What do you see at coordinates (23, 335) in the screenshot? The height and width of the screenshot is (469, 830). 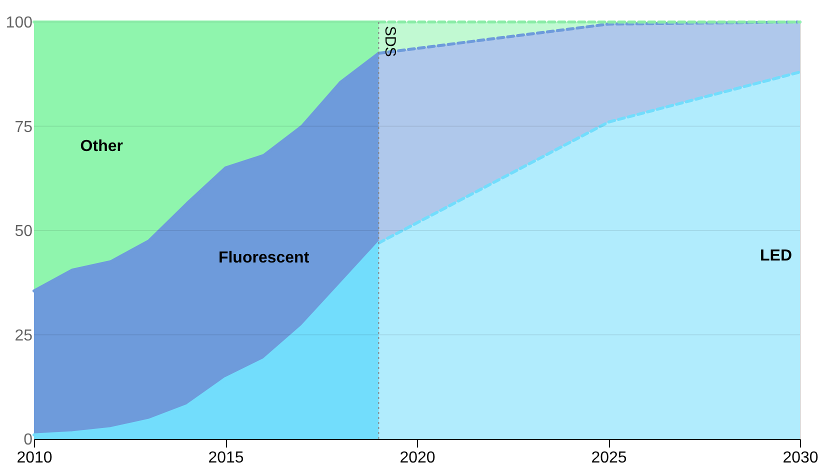 I see `y-tick-label: 25` at bounding box center [23, 335].